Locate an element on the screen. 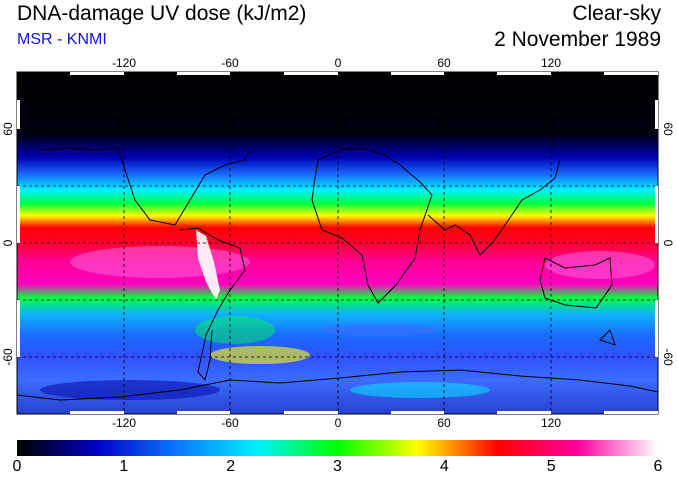  lat-label-right: 60 is located at coordinates (668, 129).